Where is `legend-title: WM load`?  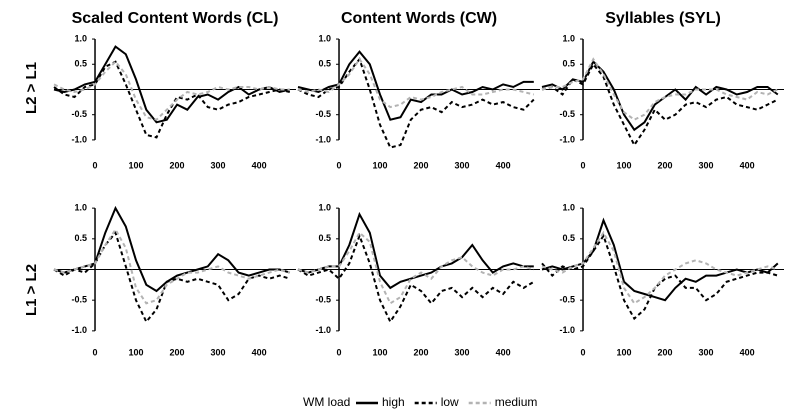 legend-title: WM load is located at coordinates (326, 402).